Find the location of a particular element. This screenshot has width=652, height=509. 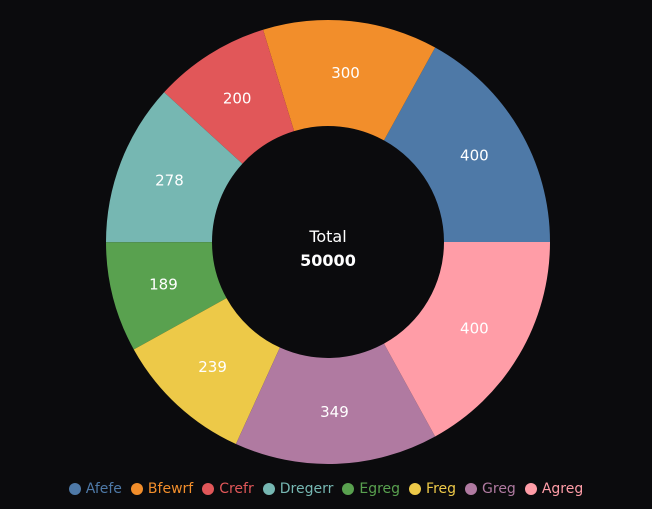

slice-greg is located at coordinates (335, 403).